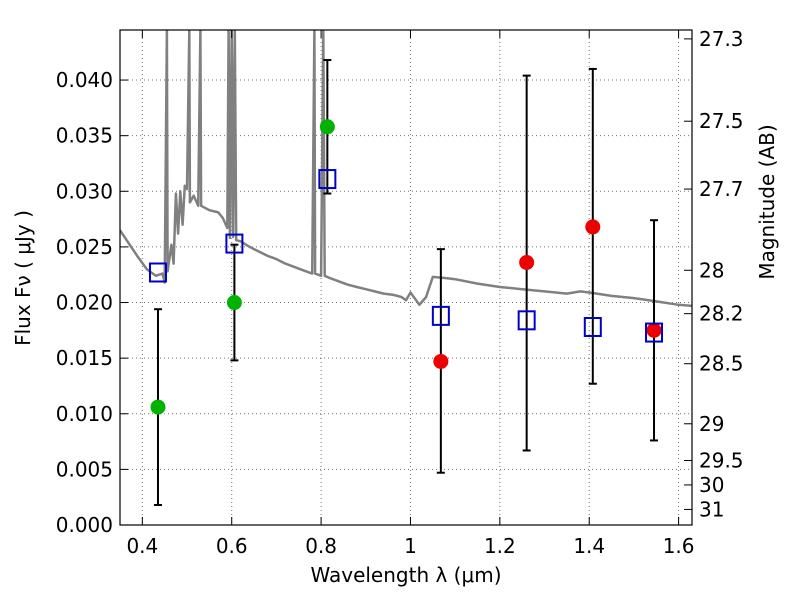 The image size is (800, 600). What do you see at coordinates (721, 189) in the screenshot?
I see `right-tick-label: 27.7` at bounding box center [721, 189].